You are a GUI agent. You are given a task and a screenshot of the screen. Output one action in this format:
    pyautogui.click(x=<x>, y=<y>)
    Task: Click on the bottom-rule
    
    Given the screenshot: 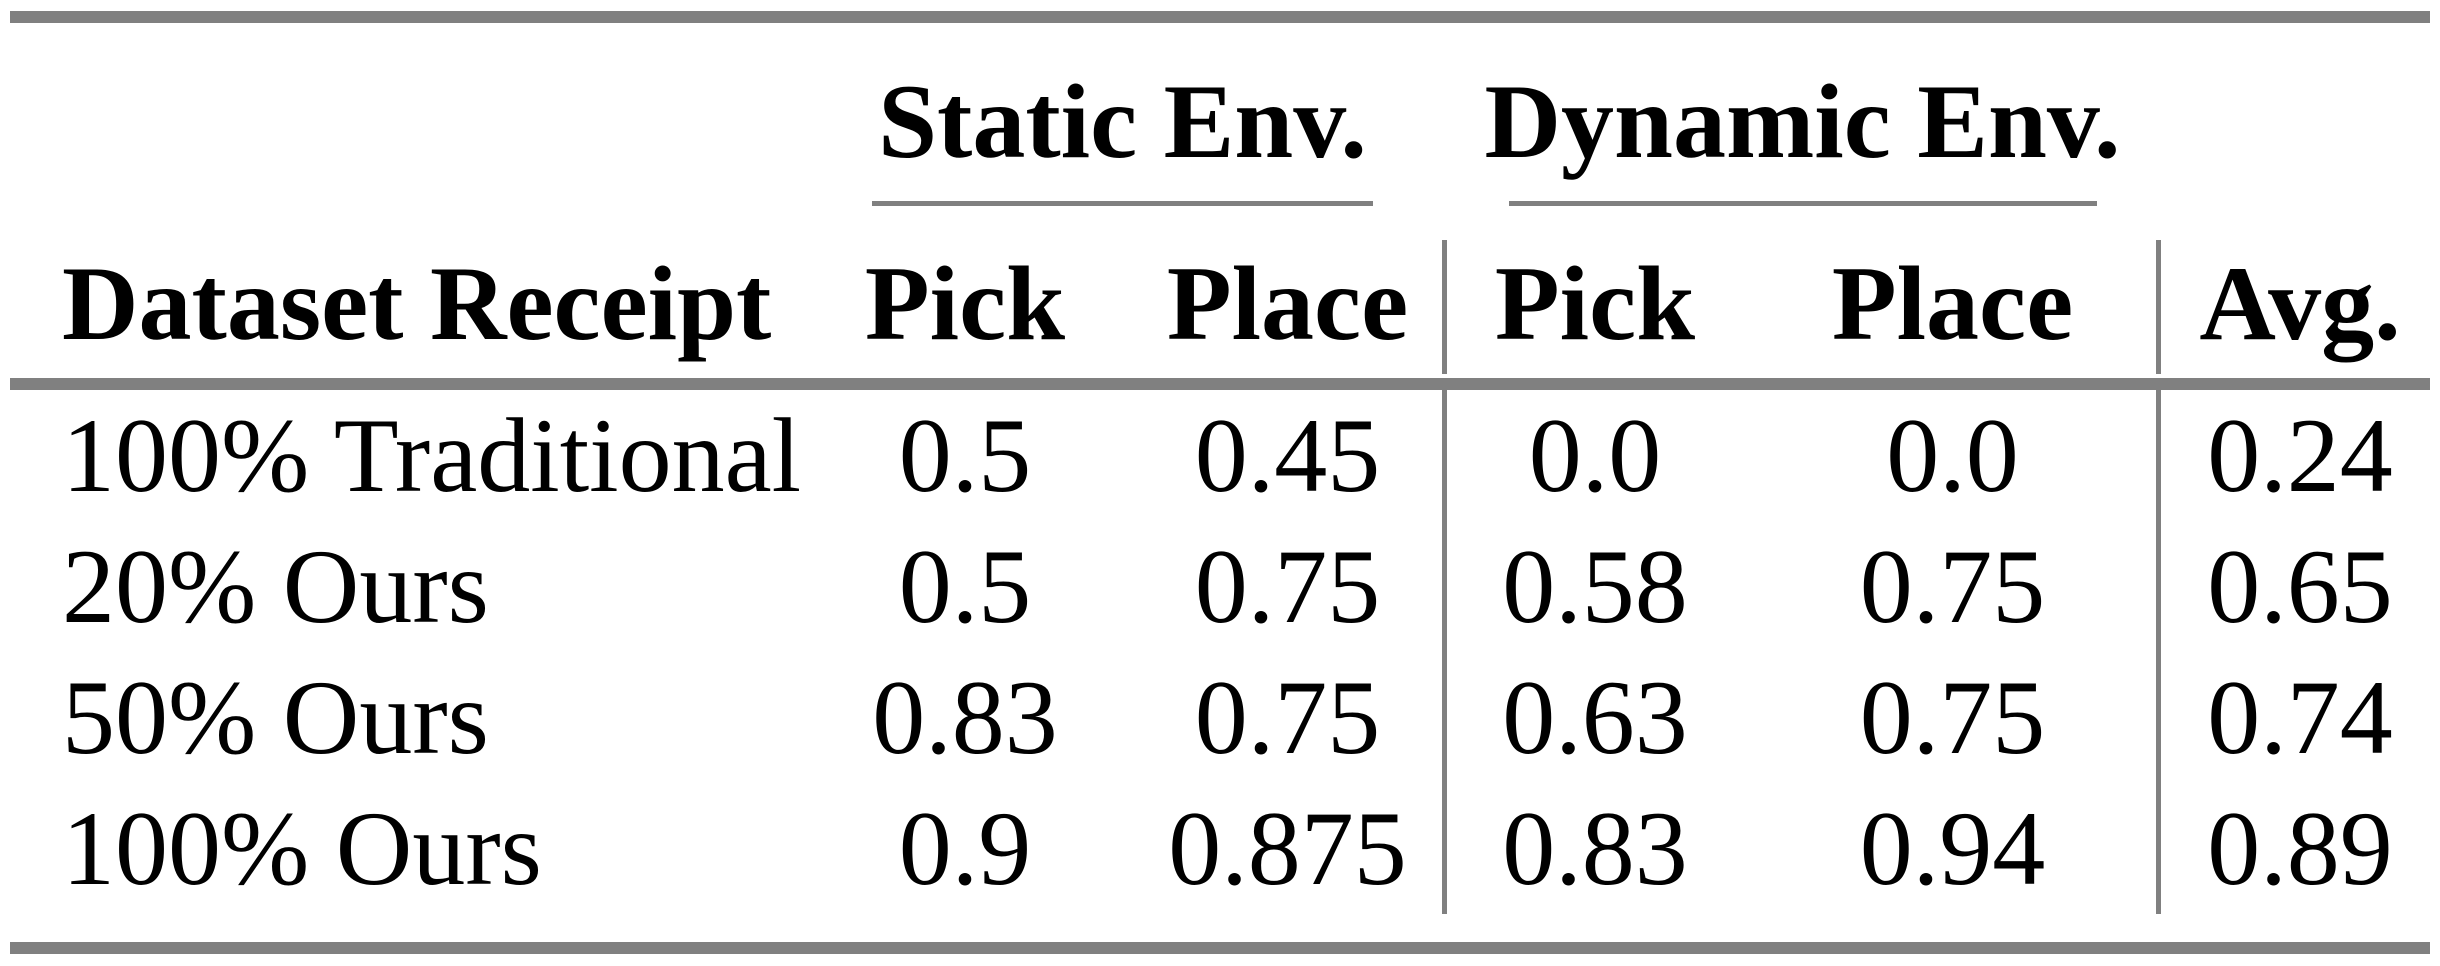 What is the action you would take?
    pyautogui.click(x=1220, y=948)
    